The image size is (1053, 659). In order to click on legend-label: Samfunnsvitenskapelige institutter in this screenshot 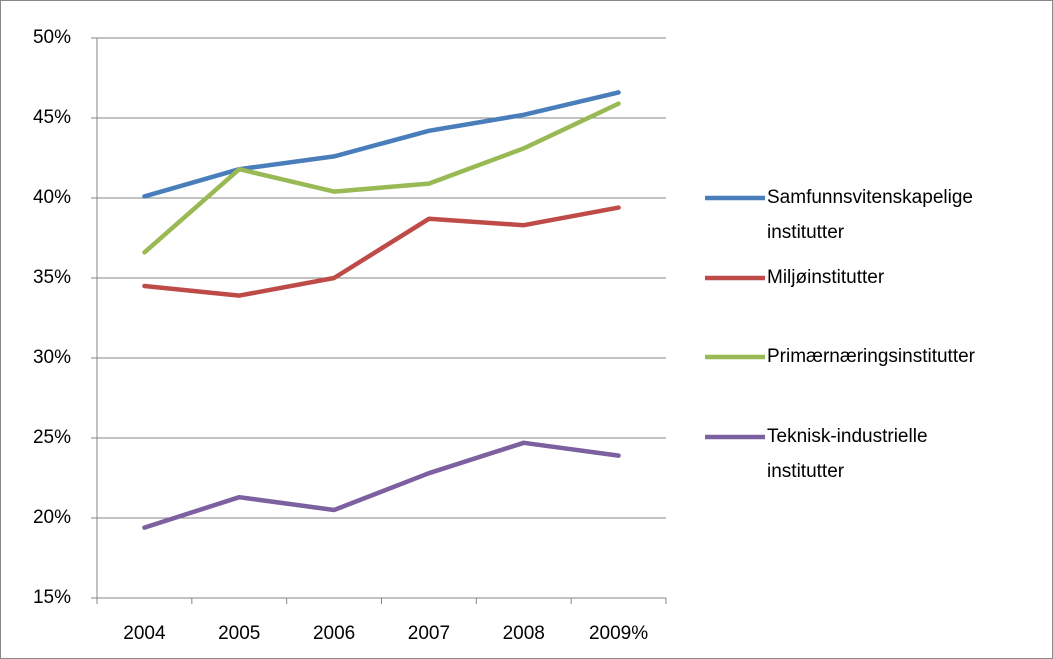, I will do `click(870, 215)`.